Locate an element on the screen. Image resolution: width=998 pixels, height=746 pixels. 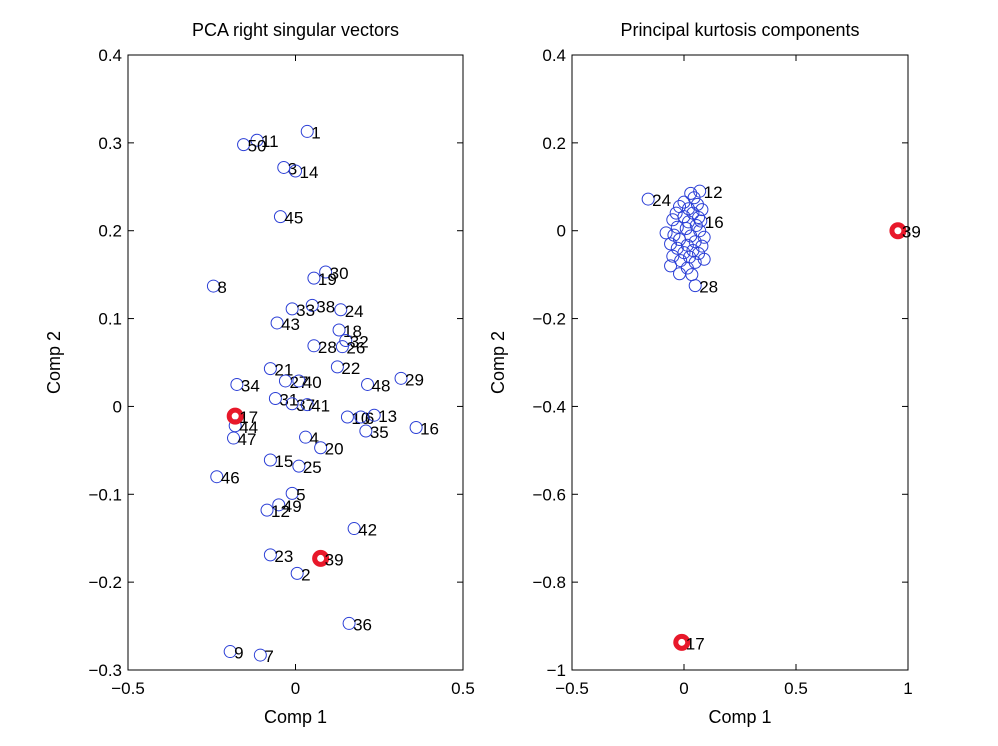
x-tick-label: 0.5 is located at coordinates (463, 688).